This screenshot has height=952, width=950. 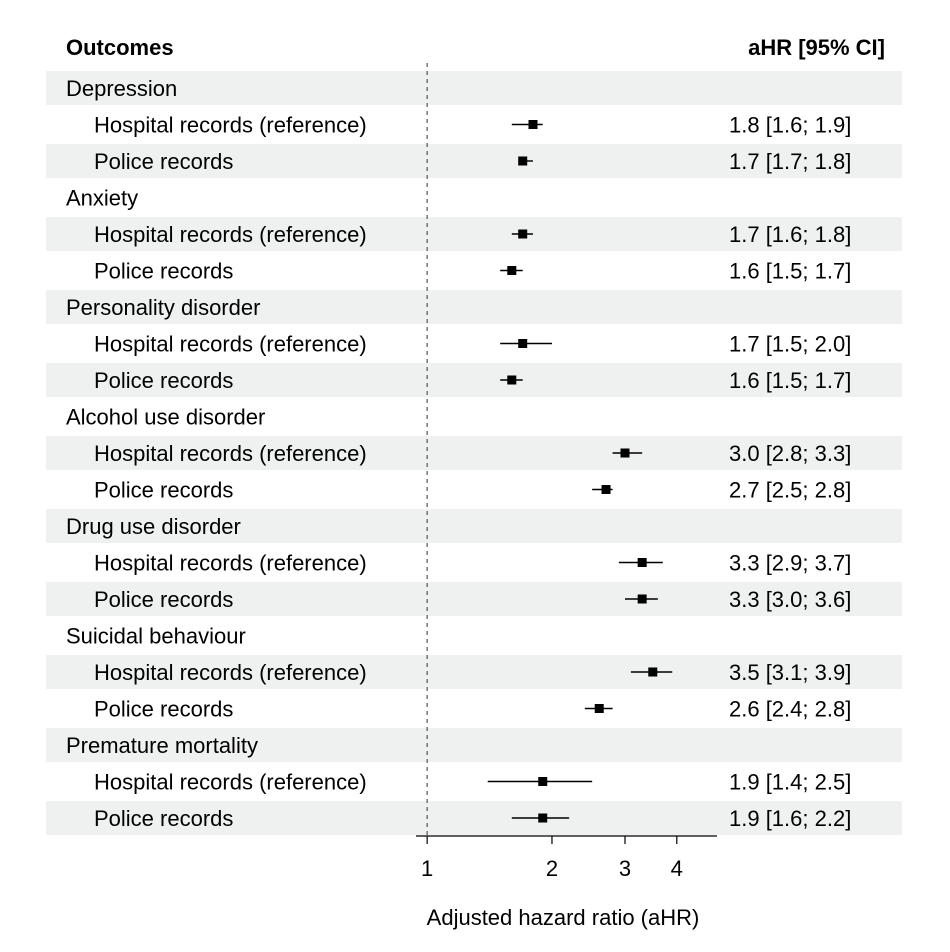 I want to click on estimate-ci-value: 1.9 [1.4; 2.5], so click(x=790, y=782).